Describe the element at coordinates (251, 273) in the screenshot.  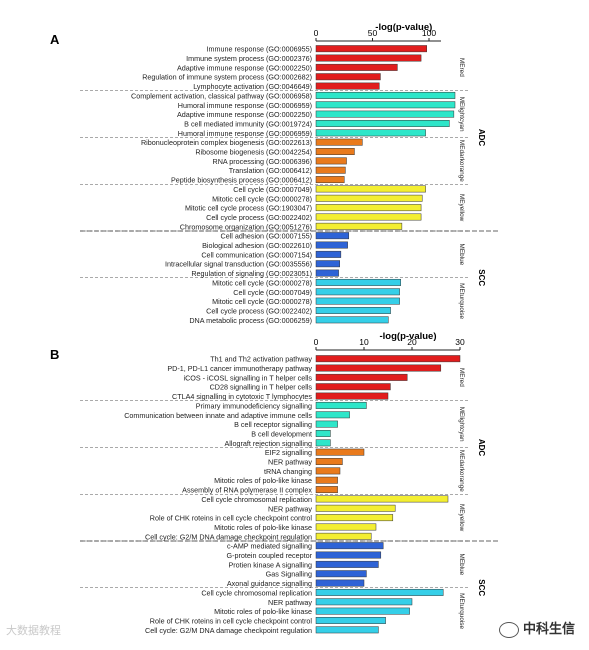
I see `term-label: Regulation of signaling (GO:0023051)` at that location.